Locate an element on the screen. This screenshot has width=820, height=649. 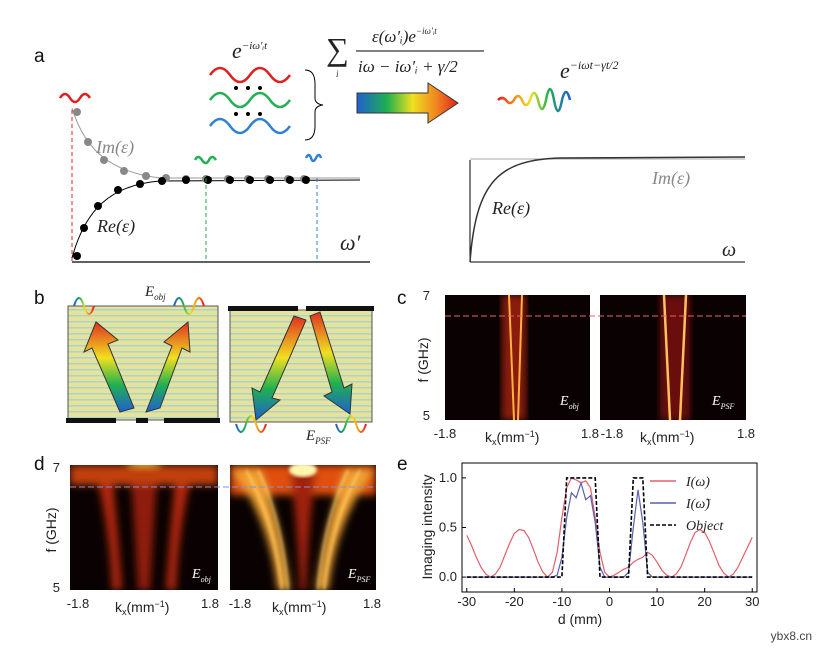
result-term: e−iωt−γt/2 is located at coordinates (589, 70).